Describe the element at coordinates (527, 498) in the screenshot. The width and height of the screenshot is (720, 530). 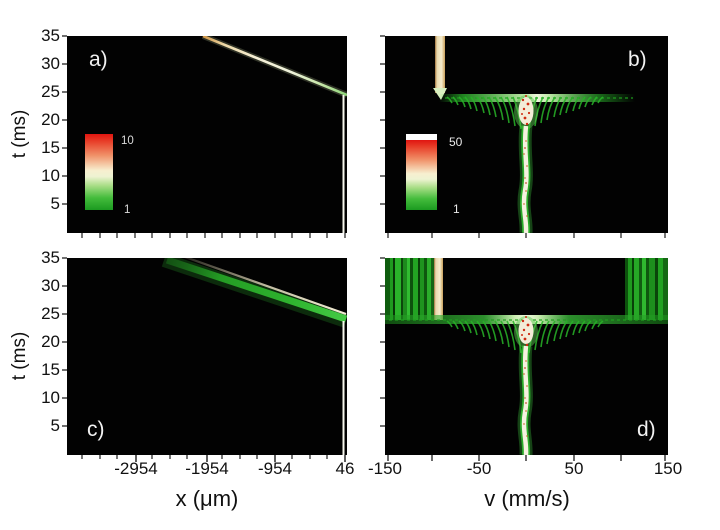
I see `v-axis-title: v (mm/s)` at that location.